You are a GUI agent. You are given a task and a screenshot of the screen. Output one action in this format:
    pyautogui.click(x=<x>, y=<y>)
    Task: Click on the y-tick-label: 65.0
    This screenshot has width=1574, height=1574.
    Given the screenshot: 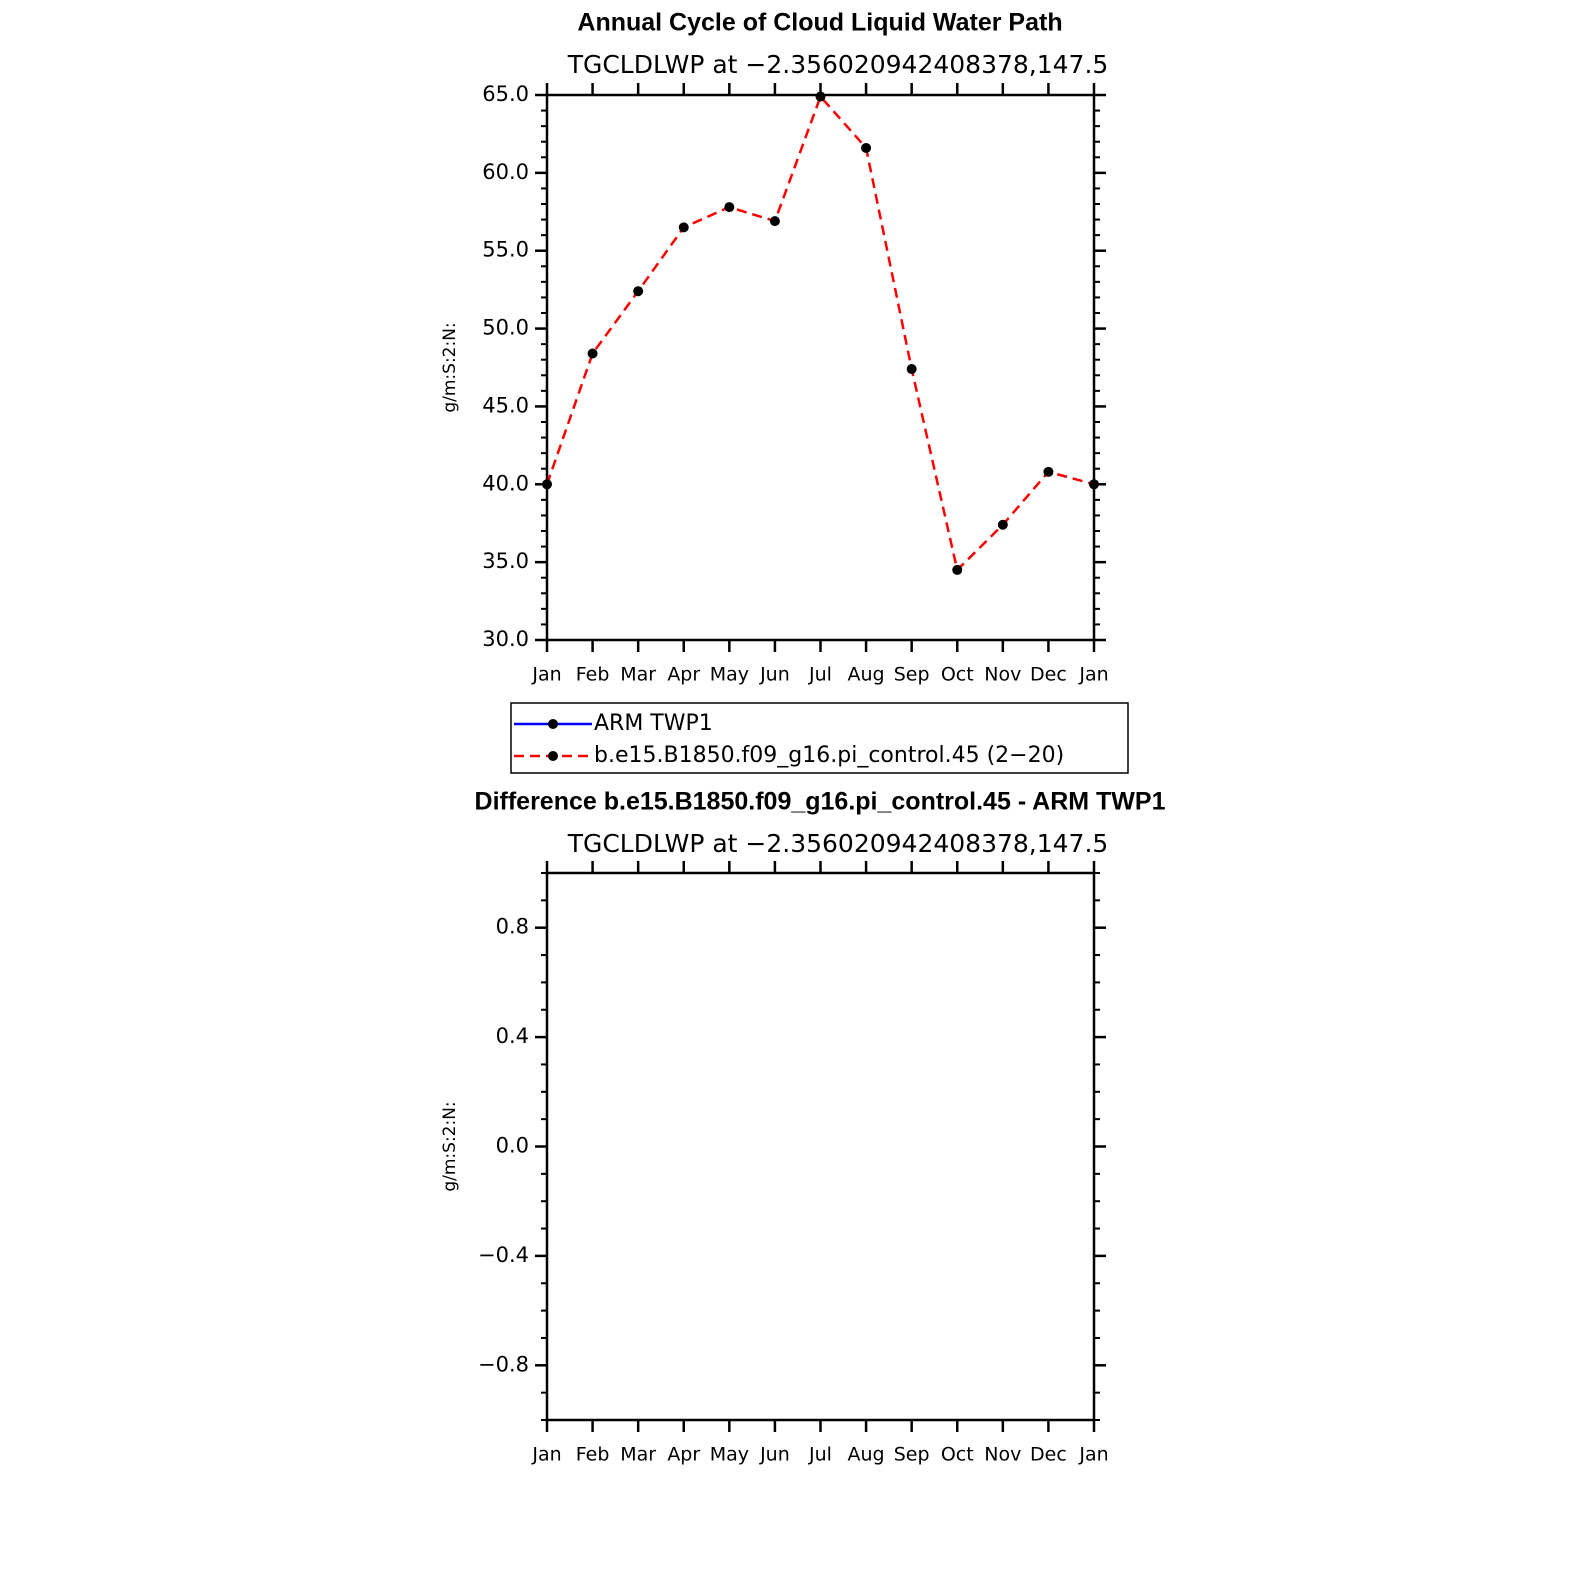 What is the action you would take?
    pyautogui.click(x=505, y=94)
    